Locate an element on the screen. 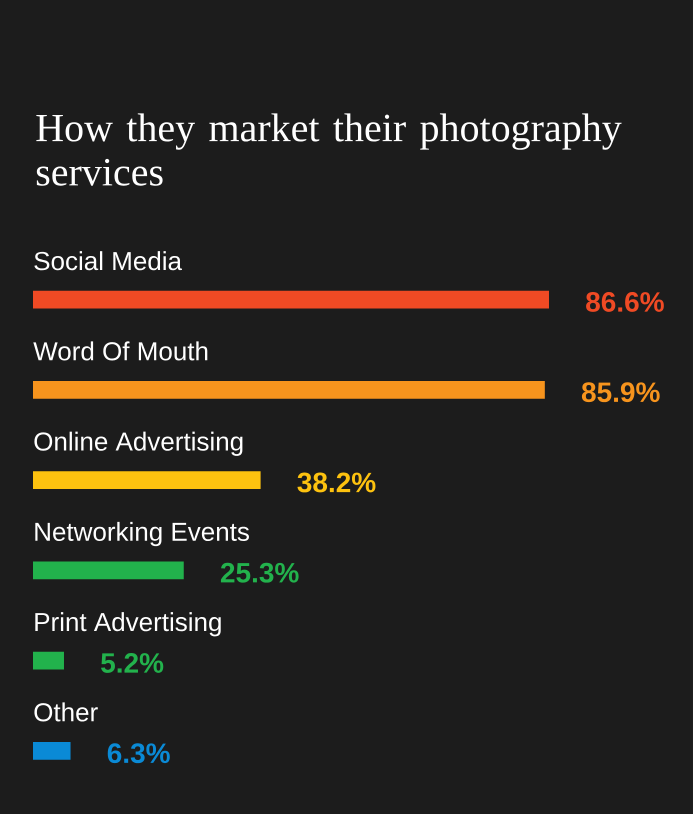  data-label: 25.3% is located at coordinates (259, 572).